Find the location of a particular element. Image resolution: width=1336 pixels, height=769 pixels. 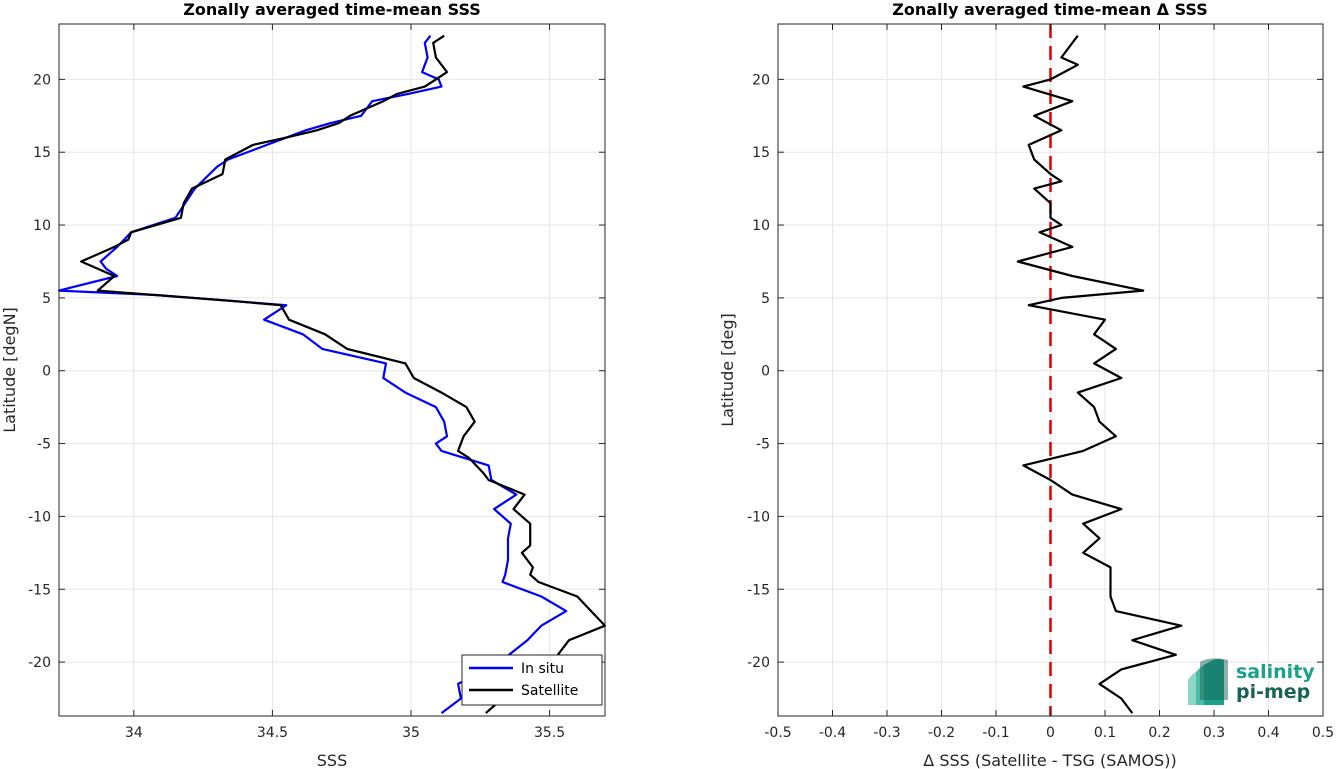

x-tick-label: 0.3 is located at coordinates (1214, 733).